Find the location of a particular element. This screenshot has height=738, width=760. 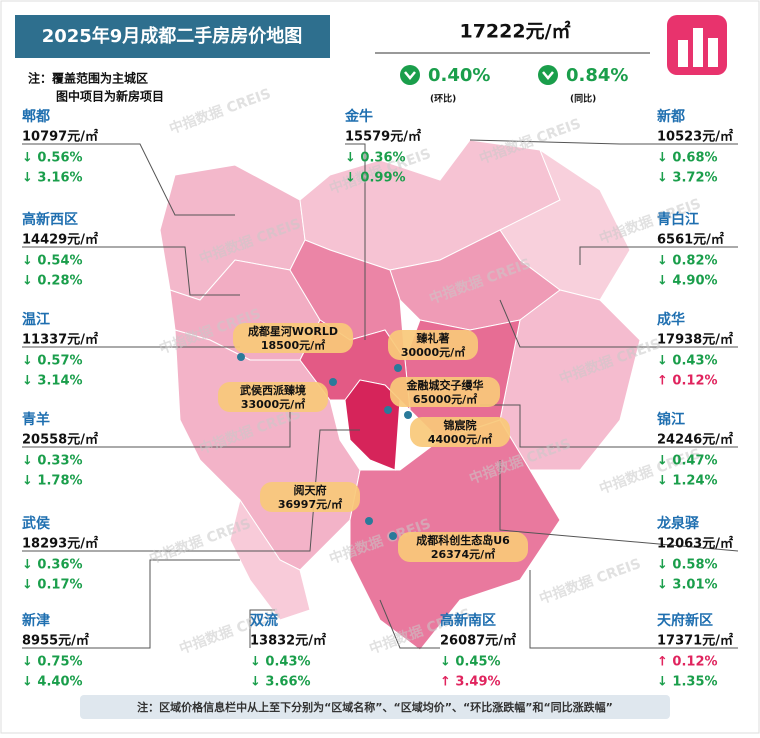

district-name: 新津 is located at coordinates (36, 620).